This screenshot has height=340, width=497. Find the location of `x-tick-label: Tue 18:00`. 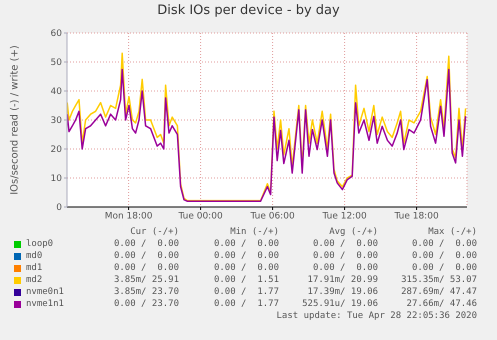

x-tick-label: Tue 18:00 is located at coordinates (416, 216).